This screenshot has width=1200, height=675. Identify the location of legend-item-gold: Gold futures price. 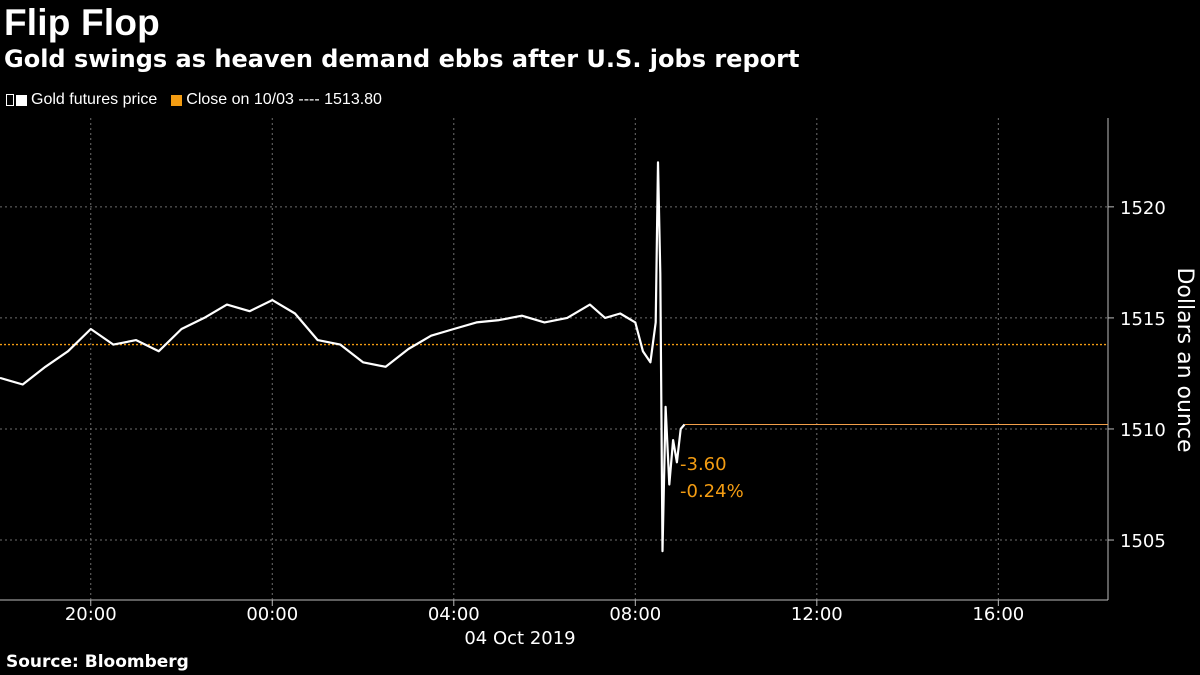
(81, 100).